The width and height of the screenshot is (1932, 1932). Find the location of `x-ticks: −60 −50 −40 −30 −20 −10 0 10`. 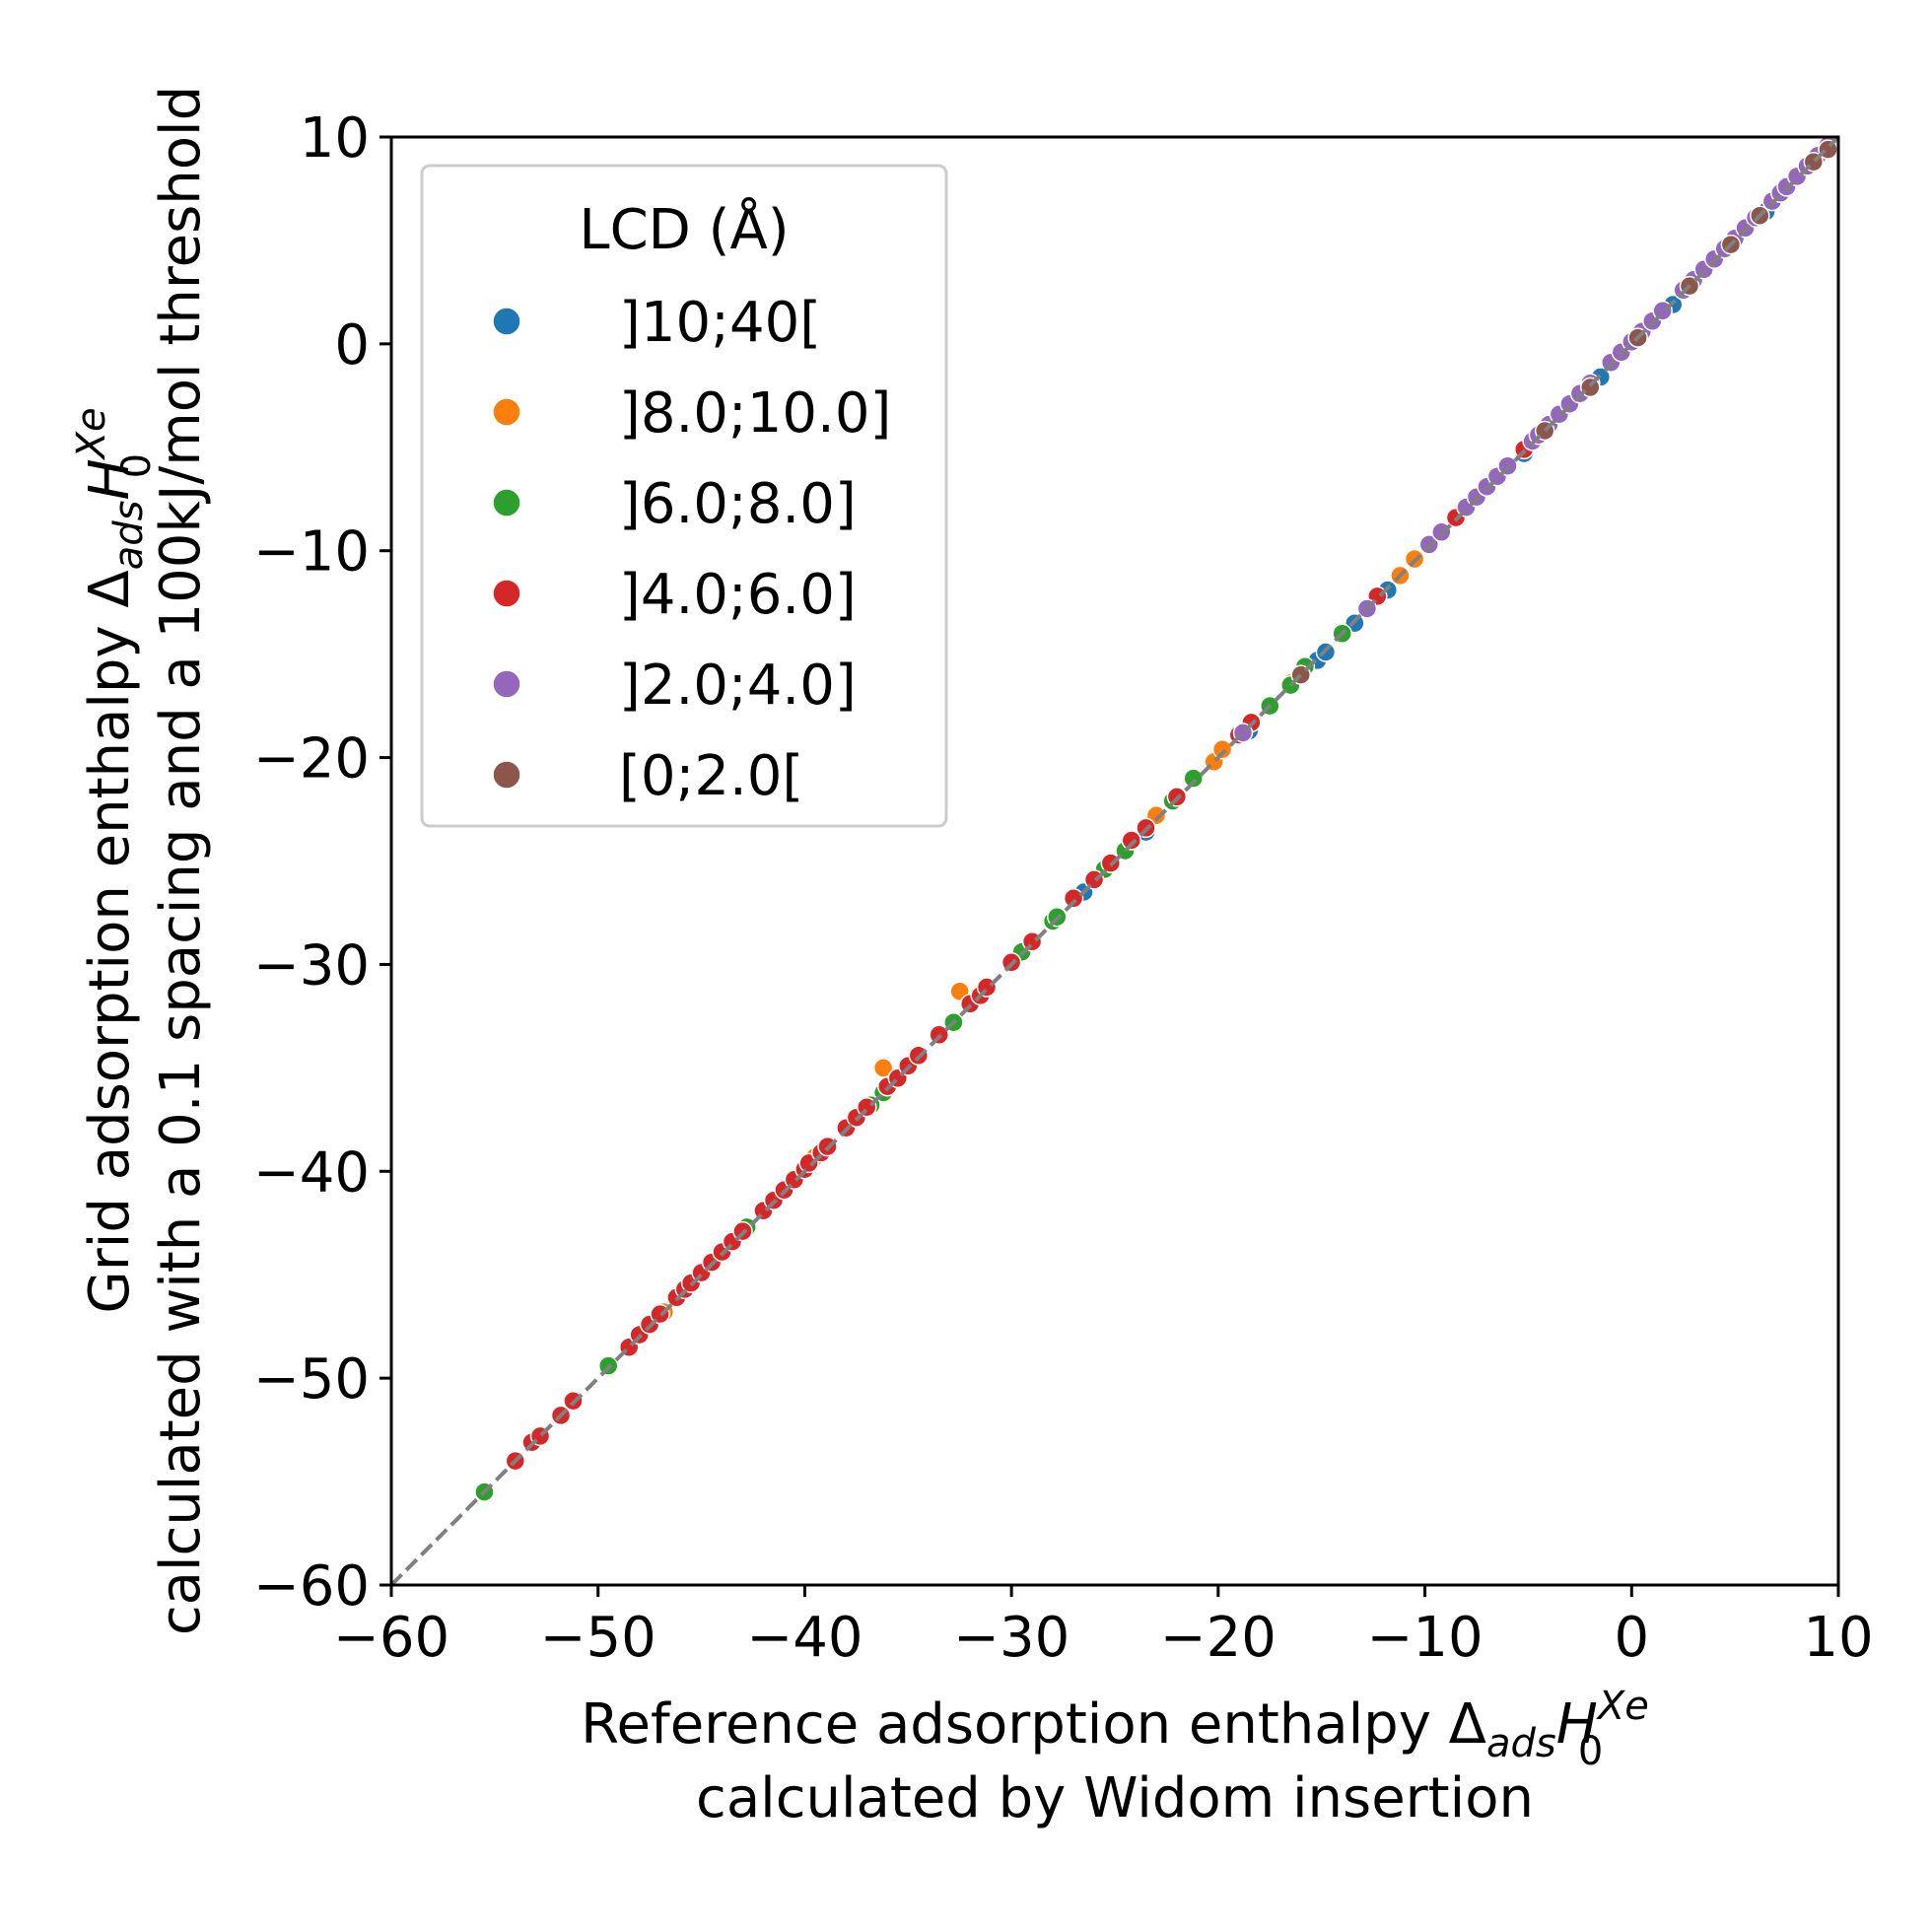

x-ticks: −60 −50 −40 −30 −20 −10 0 10 is located at coordinates (1104, 1628).